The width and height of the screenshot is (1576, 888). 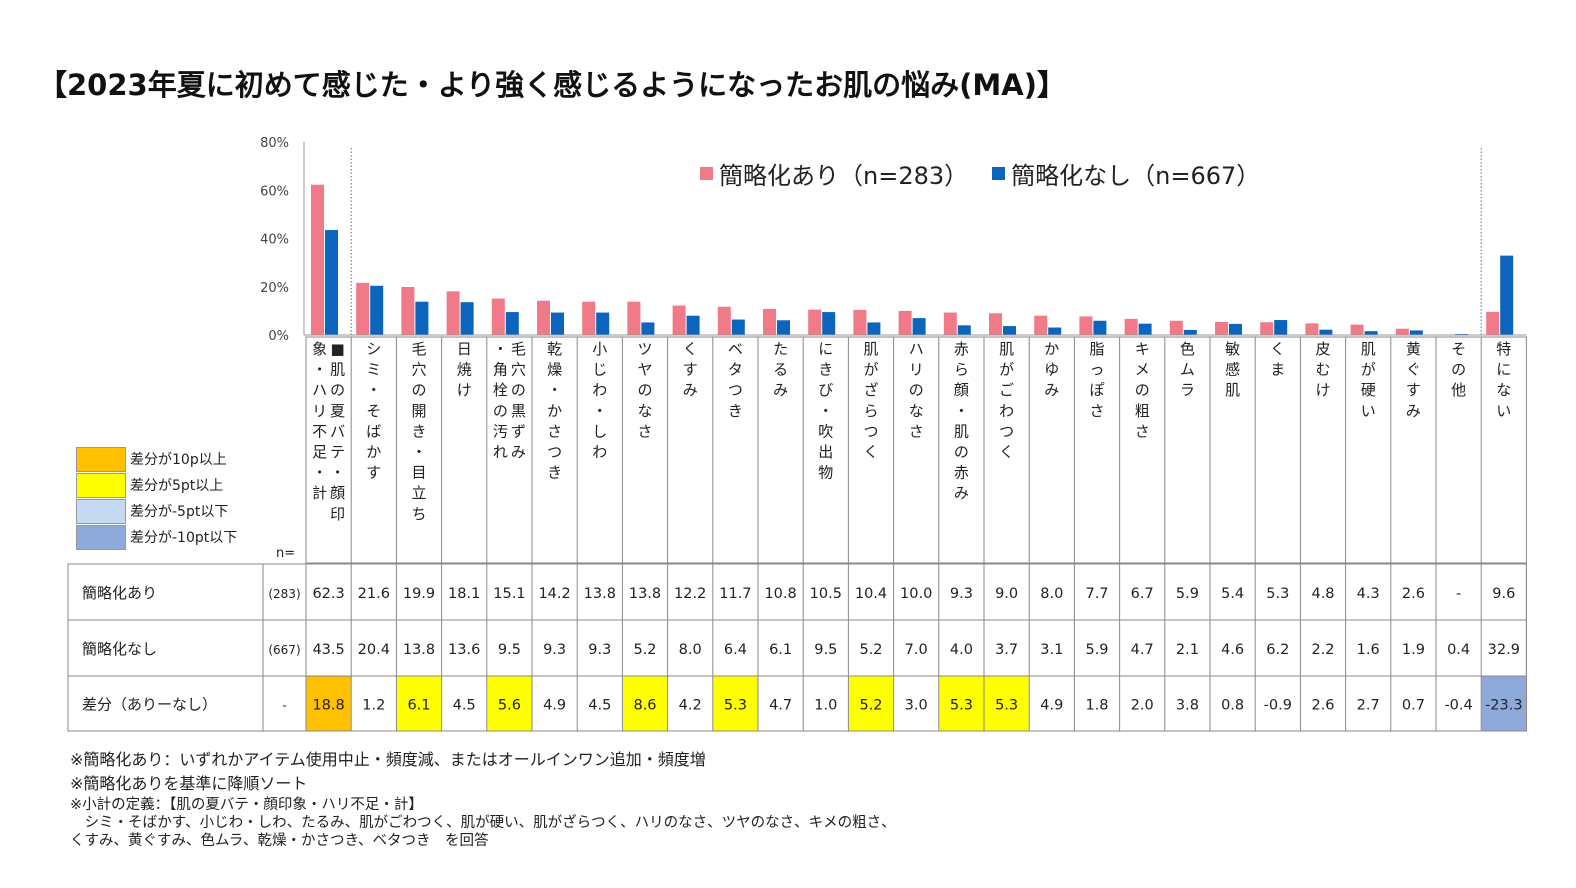 What do you see at coordinates (644, 390) in the screenshot?
I see `category-label: ツヤのなさ` at bounding box center [644, 390].